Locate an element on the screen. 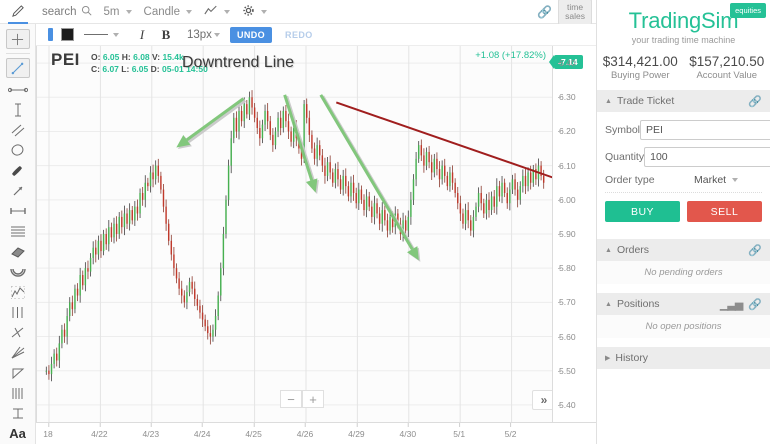 This screenshot has width=770, height=444. time-axis: 18 4/22 4/23 4/24 4/25 4/26 4/29 4/30 5/1 5/2 is located at coordinates (316, 433).